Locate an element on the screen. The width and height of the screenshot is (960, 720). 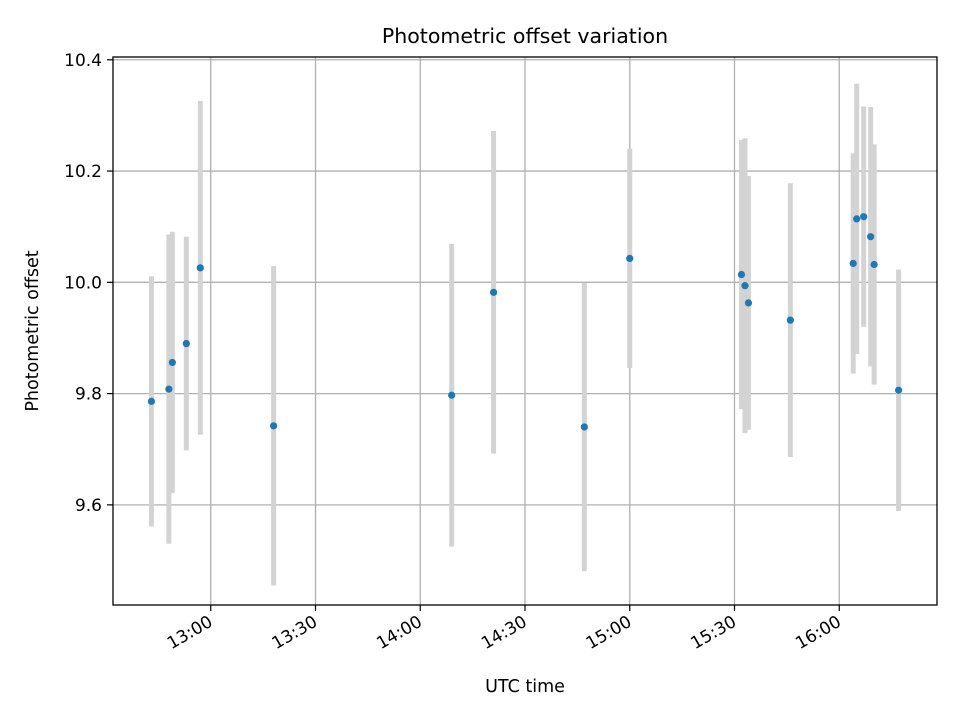
y-tick-label: 10.4 is located at coordinates (83, 61).